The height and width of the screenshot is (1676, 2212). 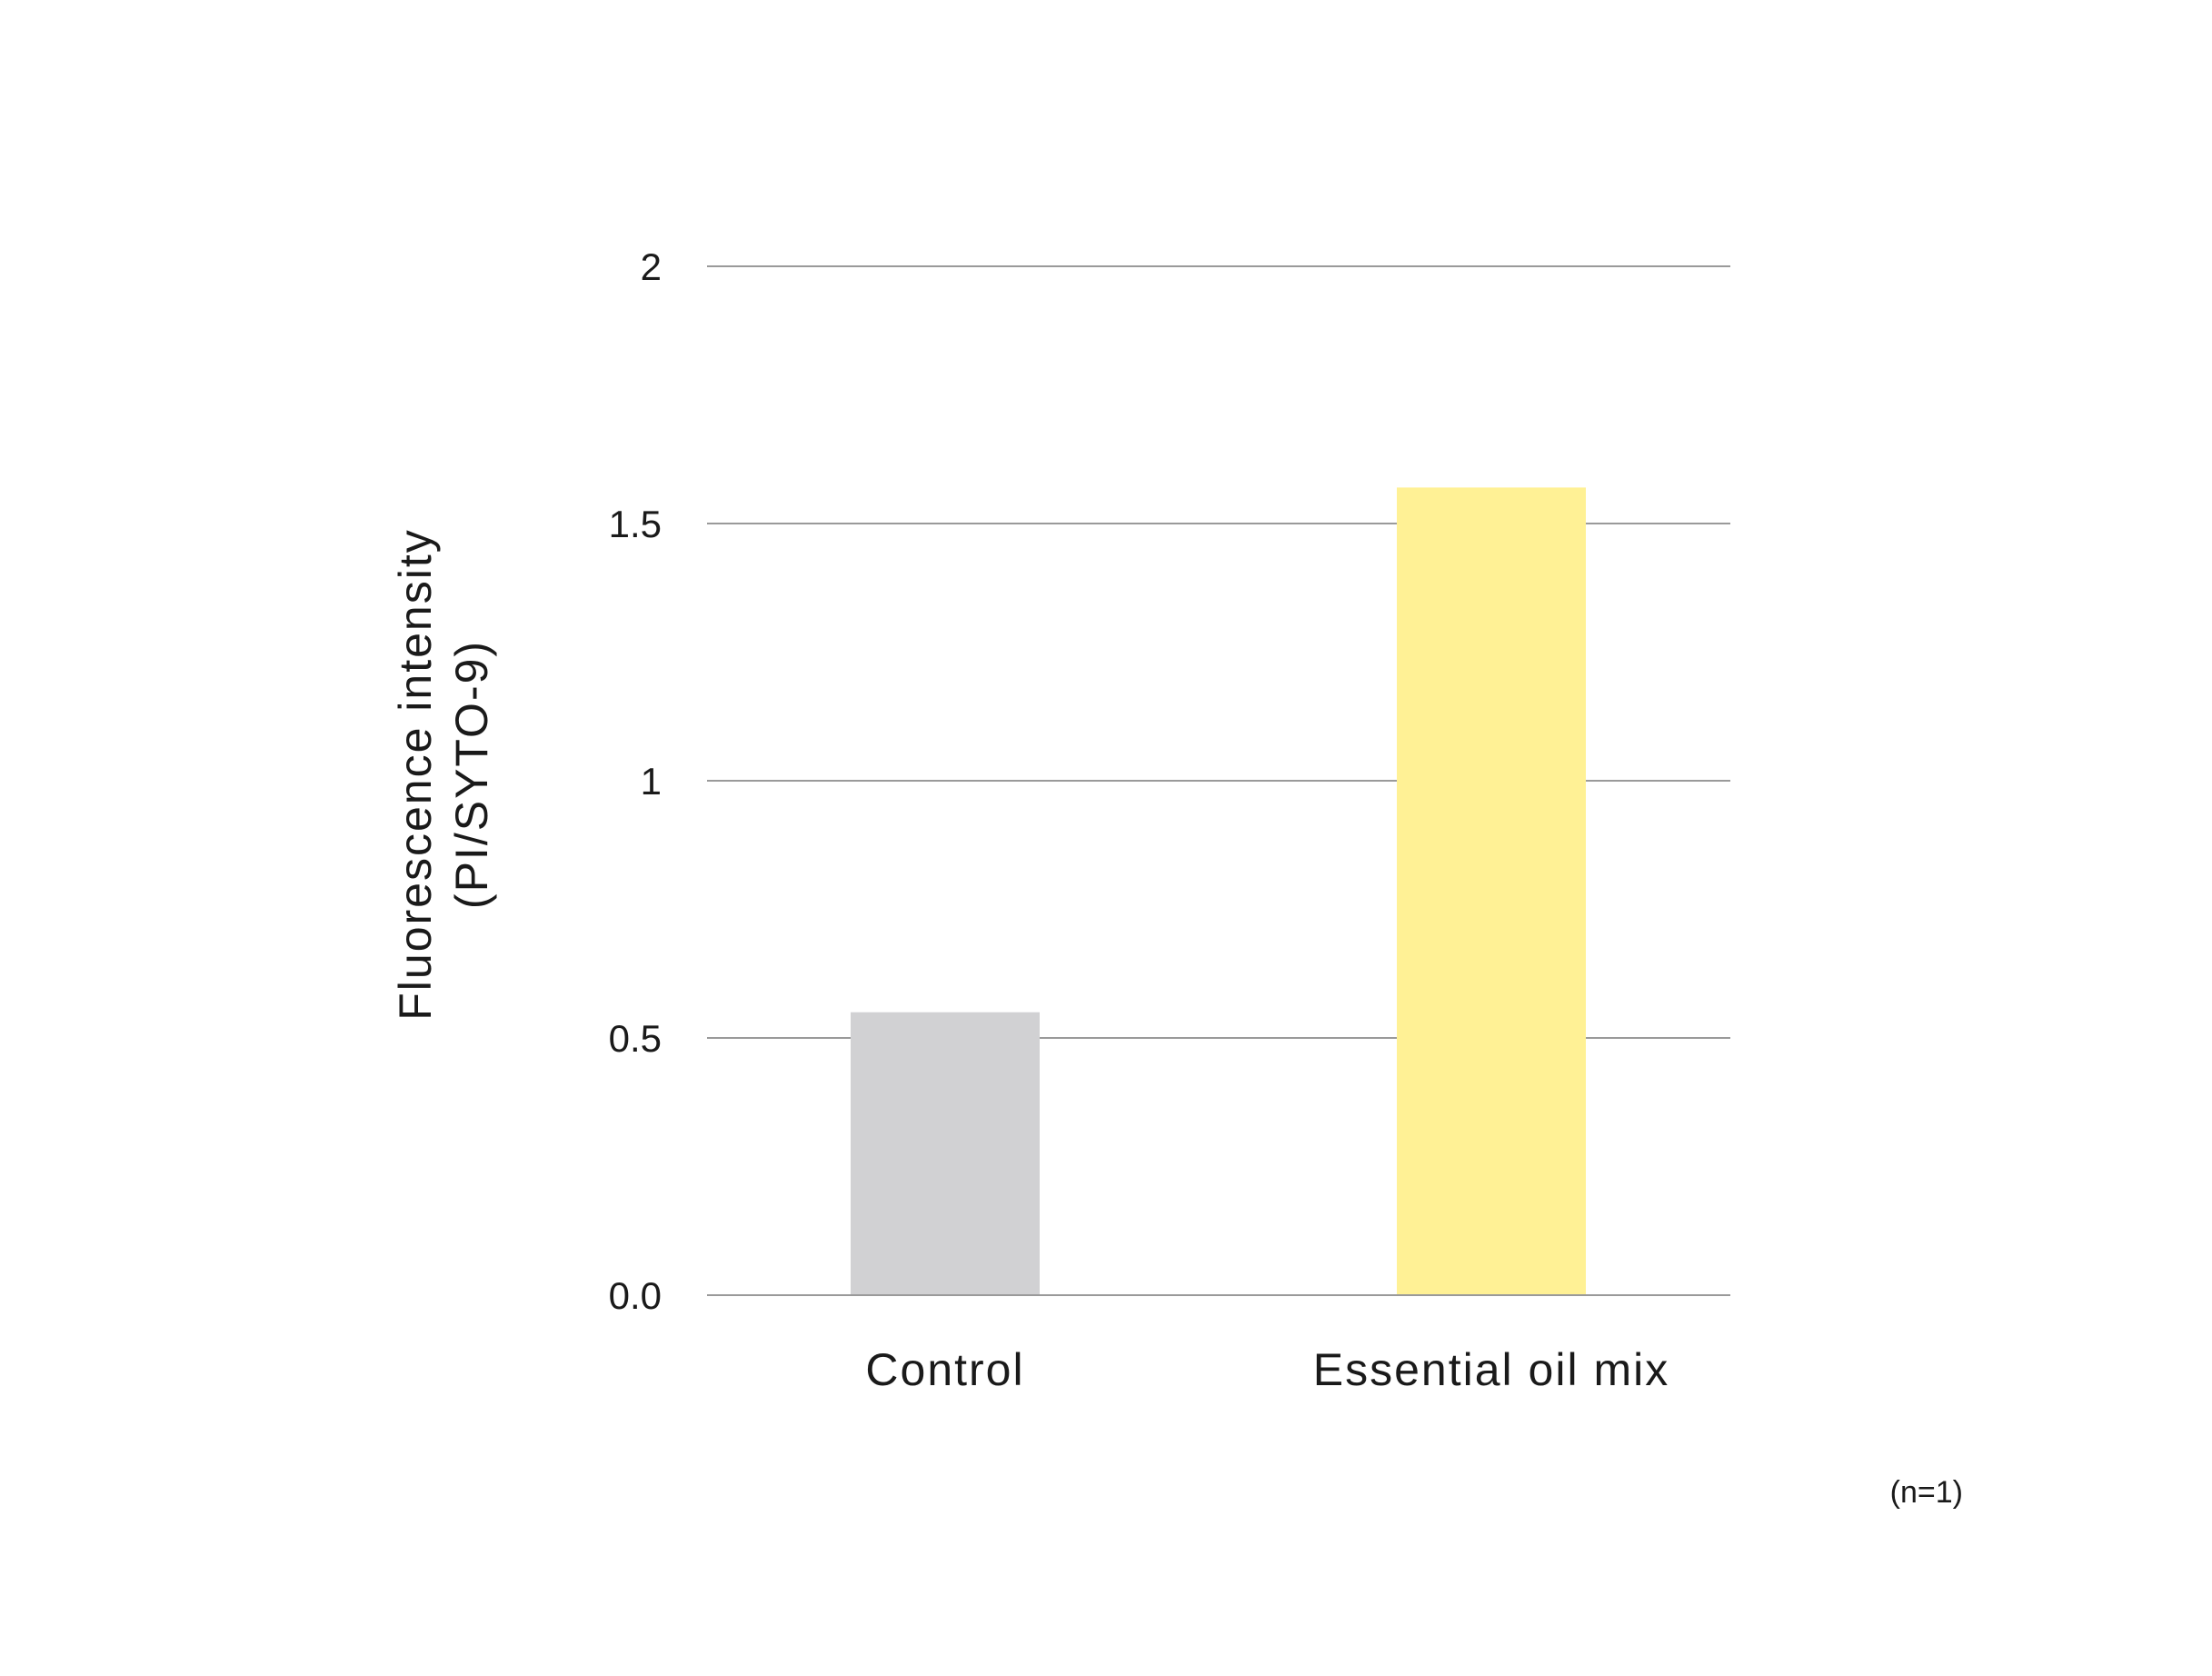 What do you see at coordinates (651, 781) in the screenshot?
I see `y-tick-label: 1` at bounding box center [651, 781].